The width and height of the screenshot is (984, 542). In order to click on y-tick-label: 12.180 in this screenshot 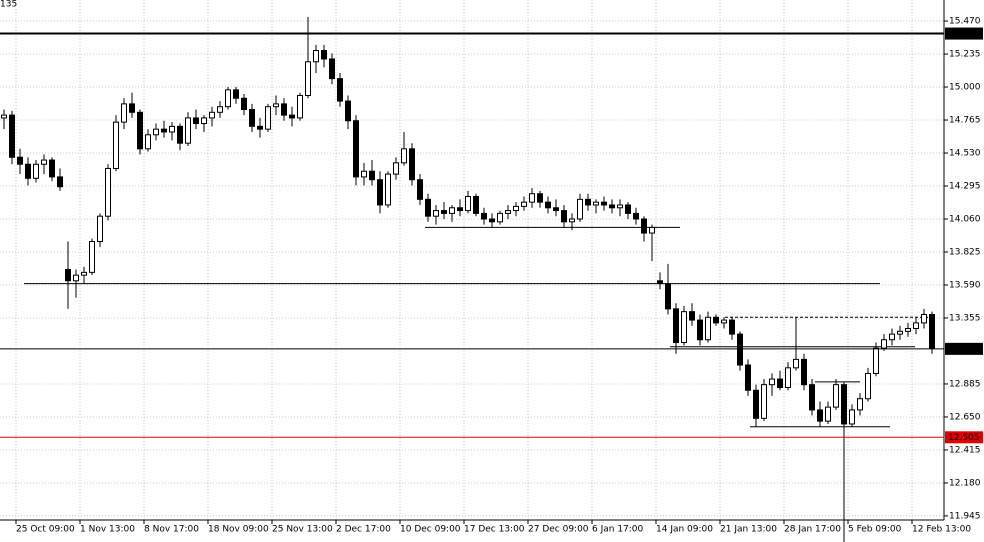, I will do `click(965, 483)`.